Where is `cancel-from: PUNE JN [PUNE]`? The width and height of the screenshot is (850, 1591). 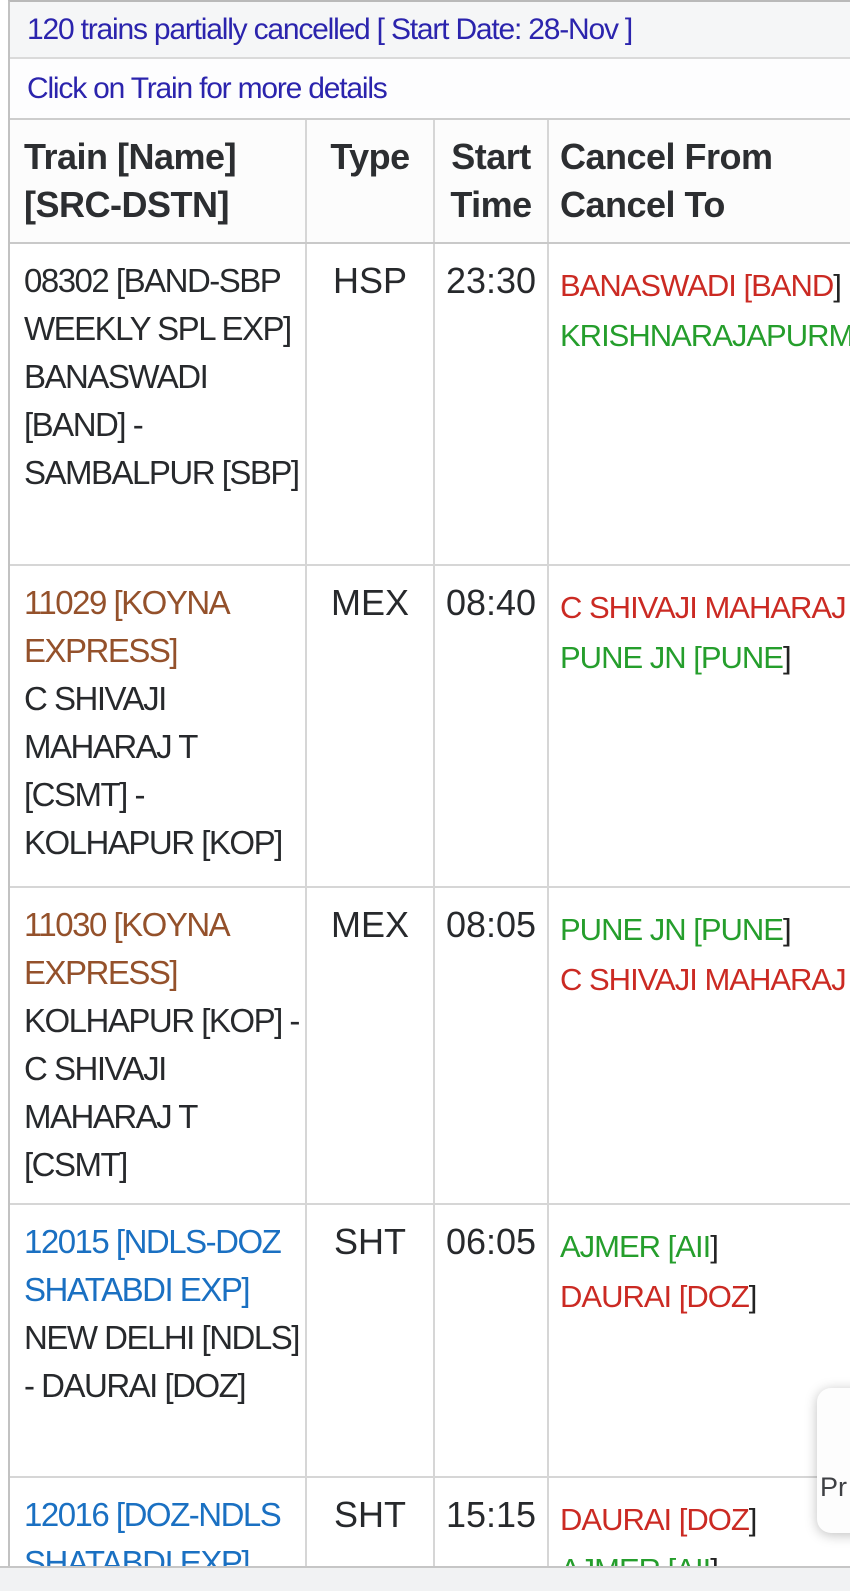 cancel-from: PUNE JN [PUNE] is located at coordinates (705, 930).